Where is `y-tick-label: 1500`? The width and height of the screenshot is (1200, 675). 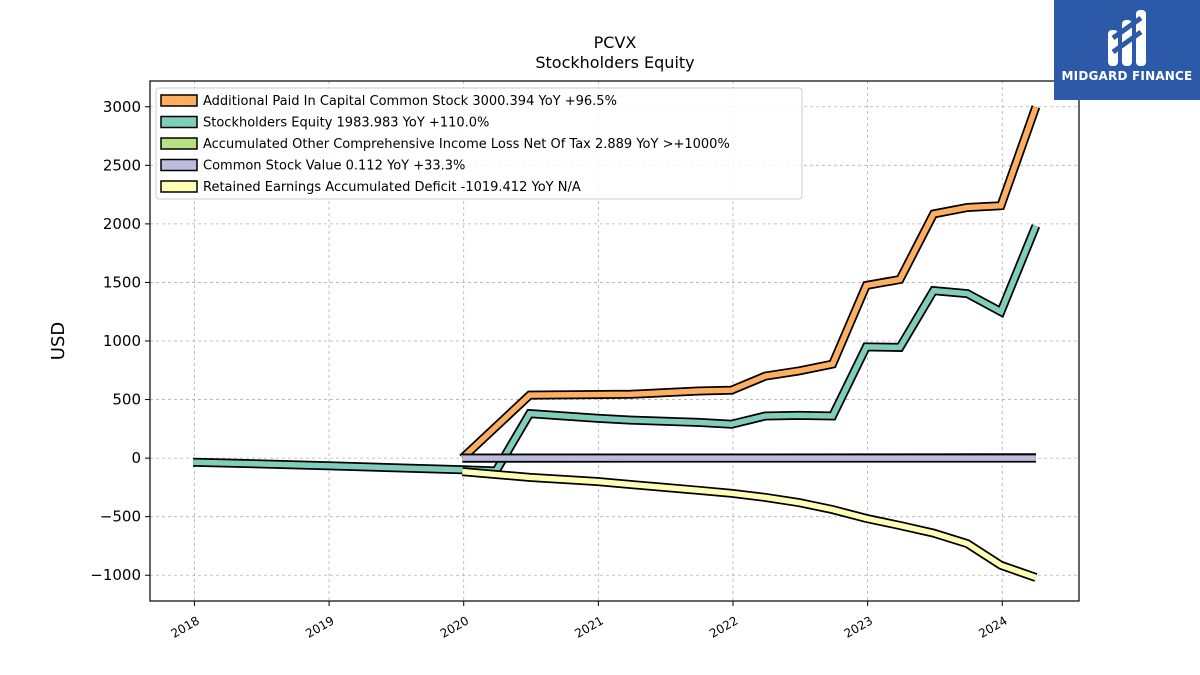
y-tick-label: 1500 is located at coordinates (122, 282).